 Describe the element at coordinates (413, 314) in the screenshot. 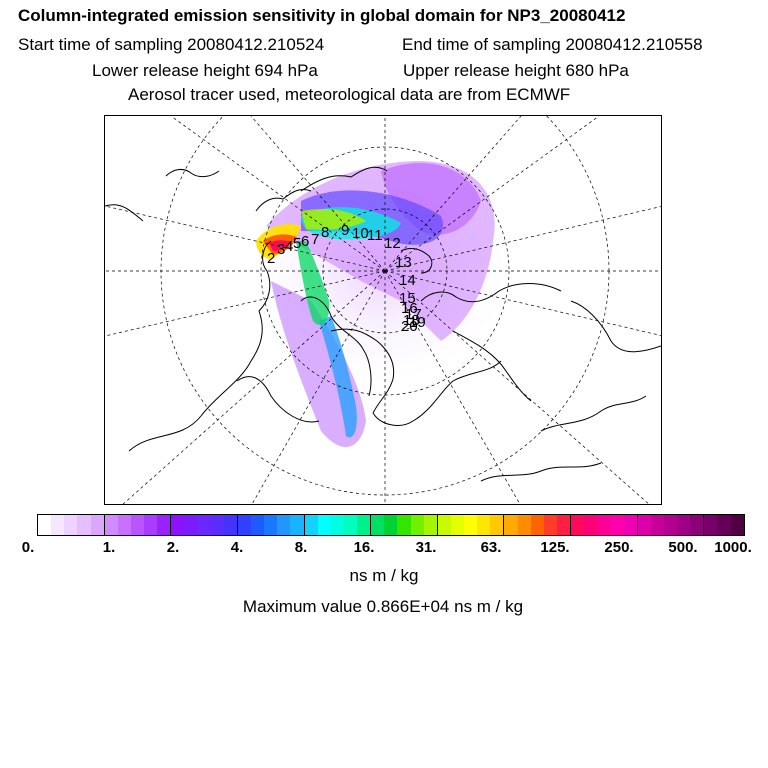

I see `trajectory-label-17: 17` at that location.